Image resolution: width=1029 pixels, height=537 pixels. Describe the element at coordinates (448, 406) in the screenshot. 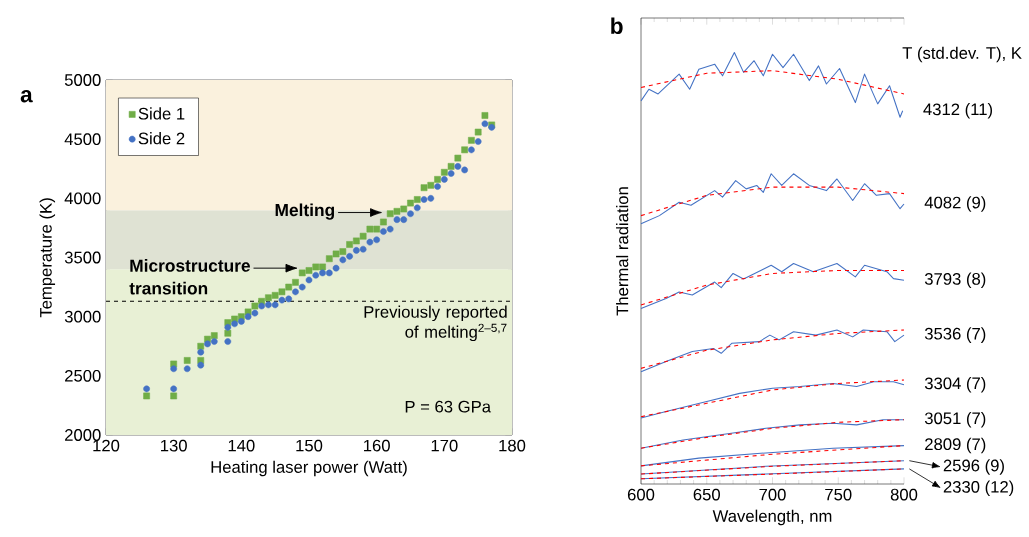

I see `annotation: P = 63 GPa` at that location.